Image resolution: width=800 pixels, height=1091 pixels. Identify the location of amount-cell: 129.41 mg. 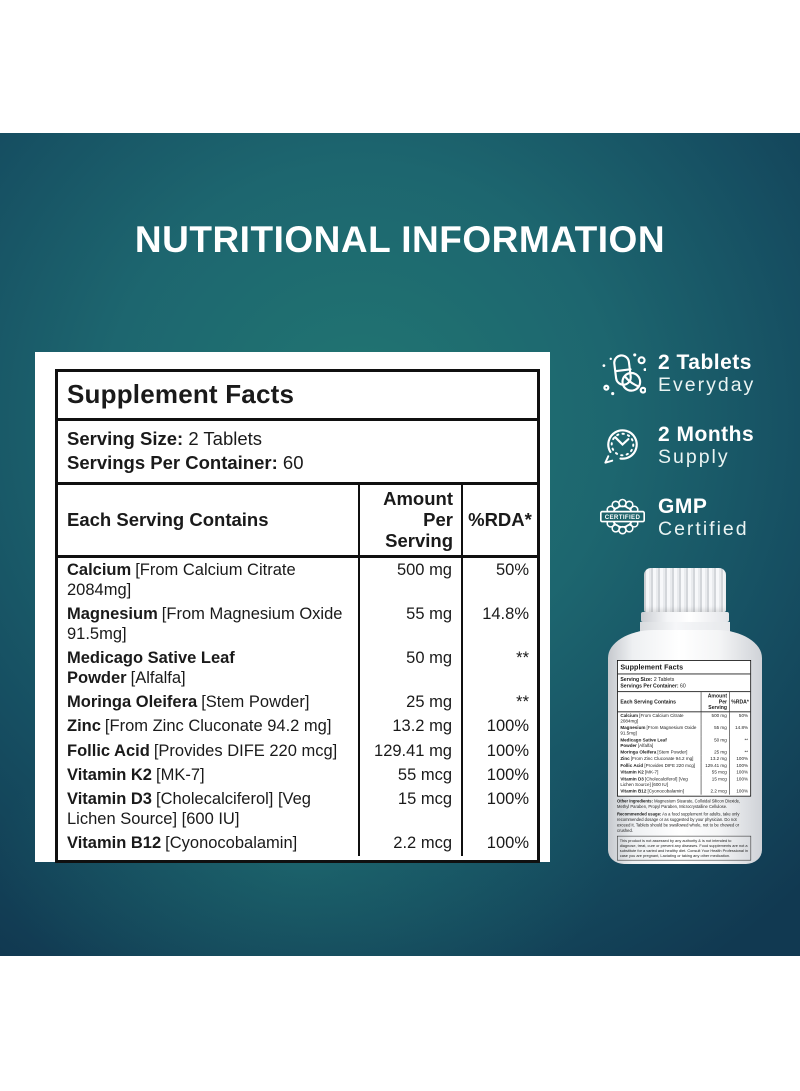
(714, 766).